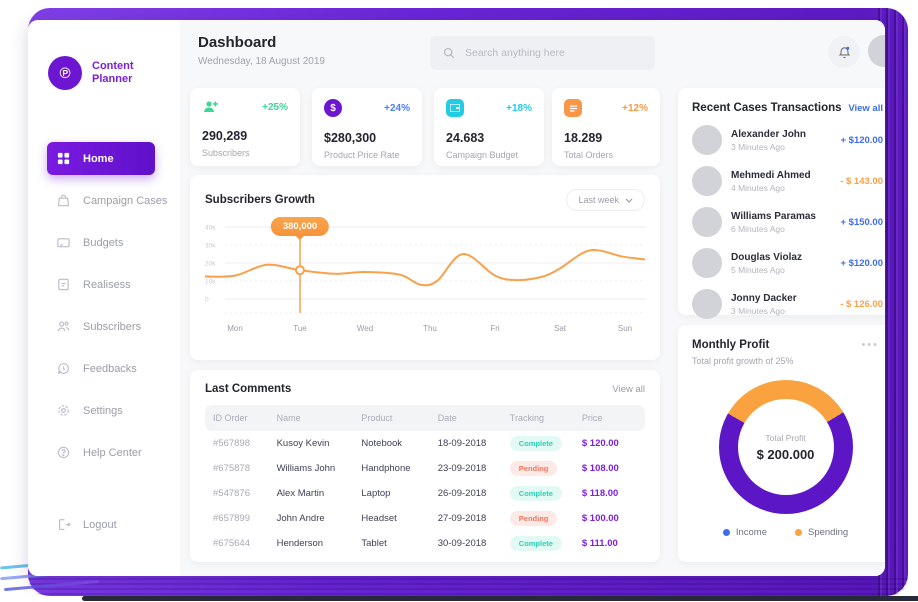 The height and width of the screenshot is (602, 918). What do you see at coordinates (519, 108) in the screenshot?
I see `stat-delta: +18%` at bounding box center [519, 108].